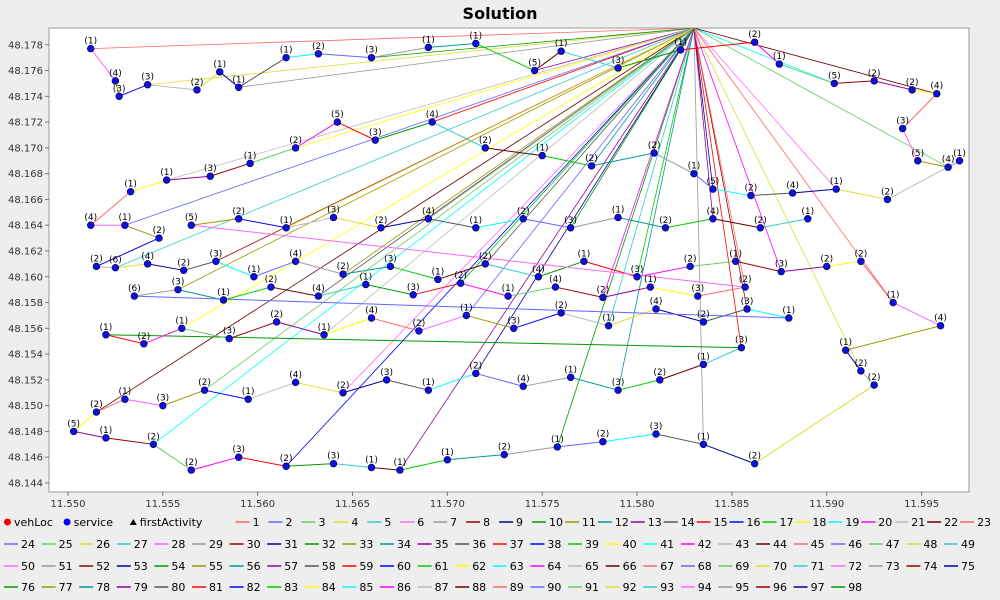 The height and width of the screenshot is (600, 1000). I want to click on y-tick-label: 48.150, so click(25, 406).